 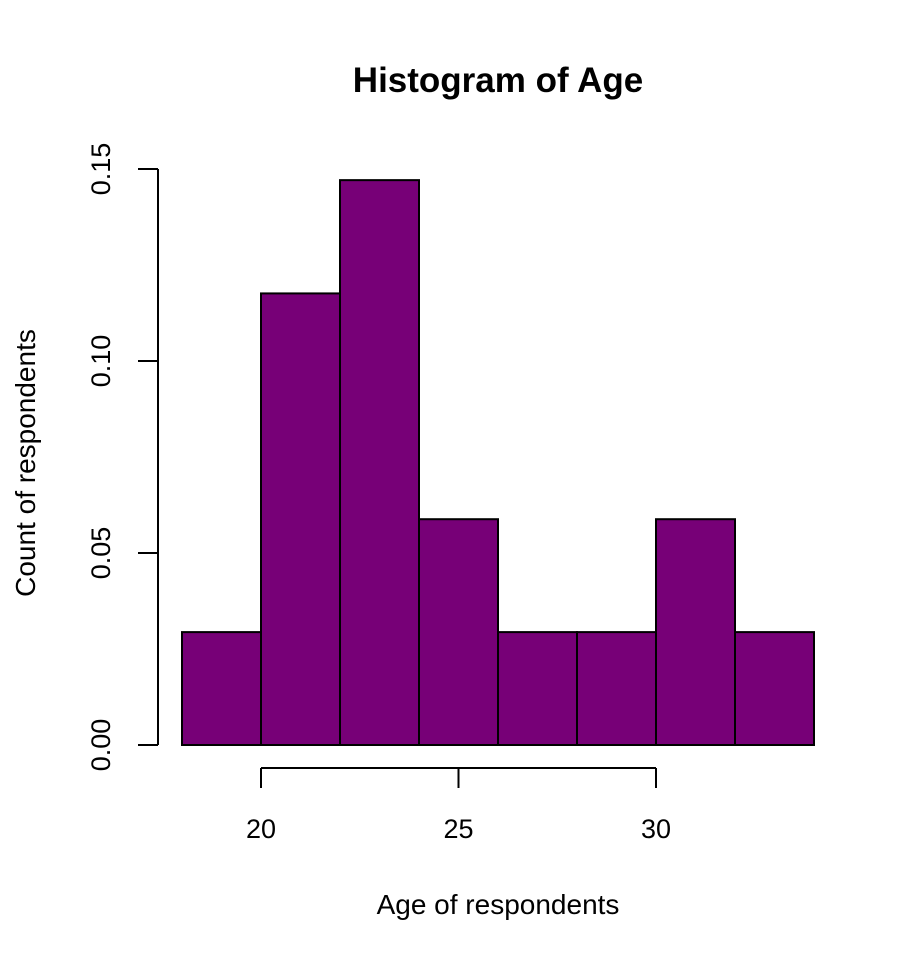 I want to click on x-tick-label: 20, so click(x=261, y=829).